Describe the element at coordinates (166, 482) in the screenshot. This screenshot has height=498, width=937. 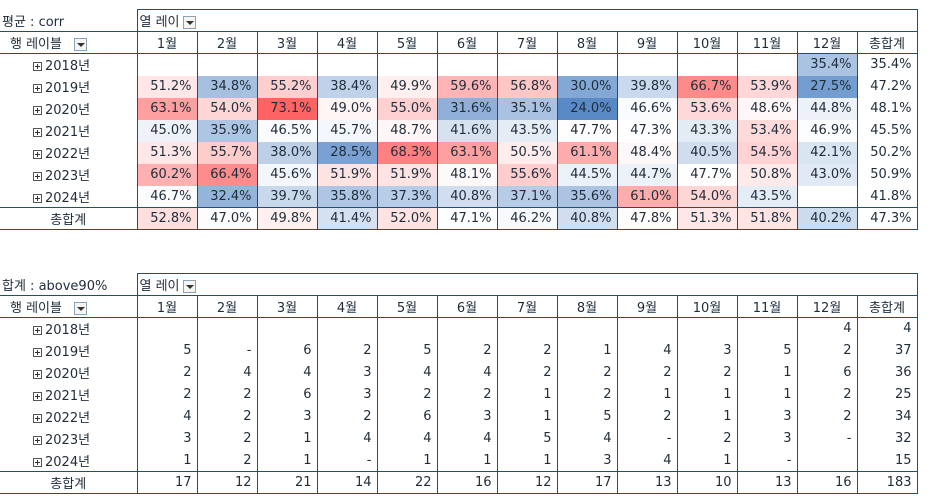
I see `grand-total-cell: 17` at that location.